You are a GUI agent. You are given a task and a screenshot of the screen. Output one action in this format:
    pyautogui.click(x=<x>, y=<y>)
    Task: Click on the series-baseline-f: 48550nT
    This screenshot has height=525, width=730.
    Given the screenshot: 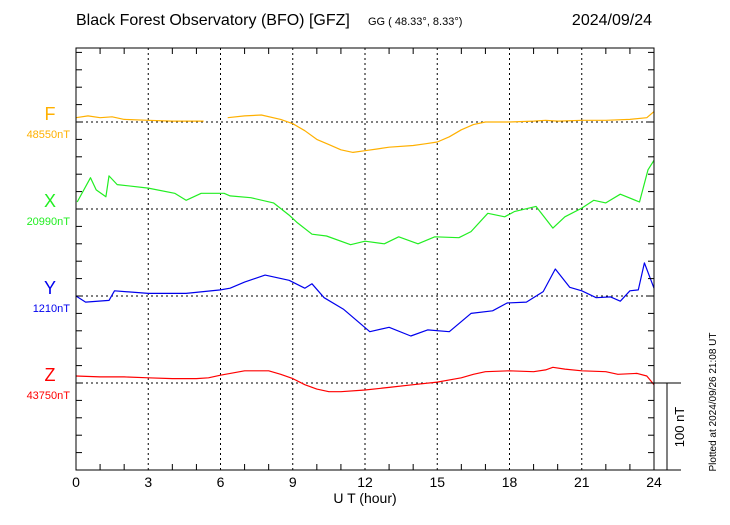 What is the action you would take?
    pyautogui.click(x=49, y=135)
    